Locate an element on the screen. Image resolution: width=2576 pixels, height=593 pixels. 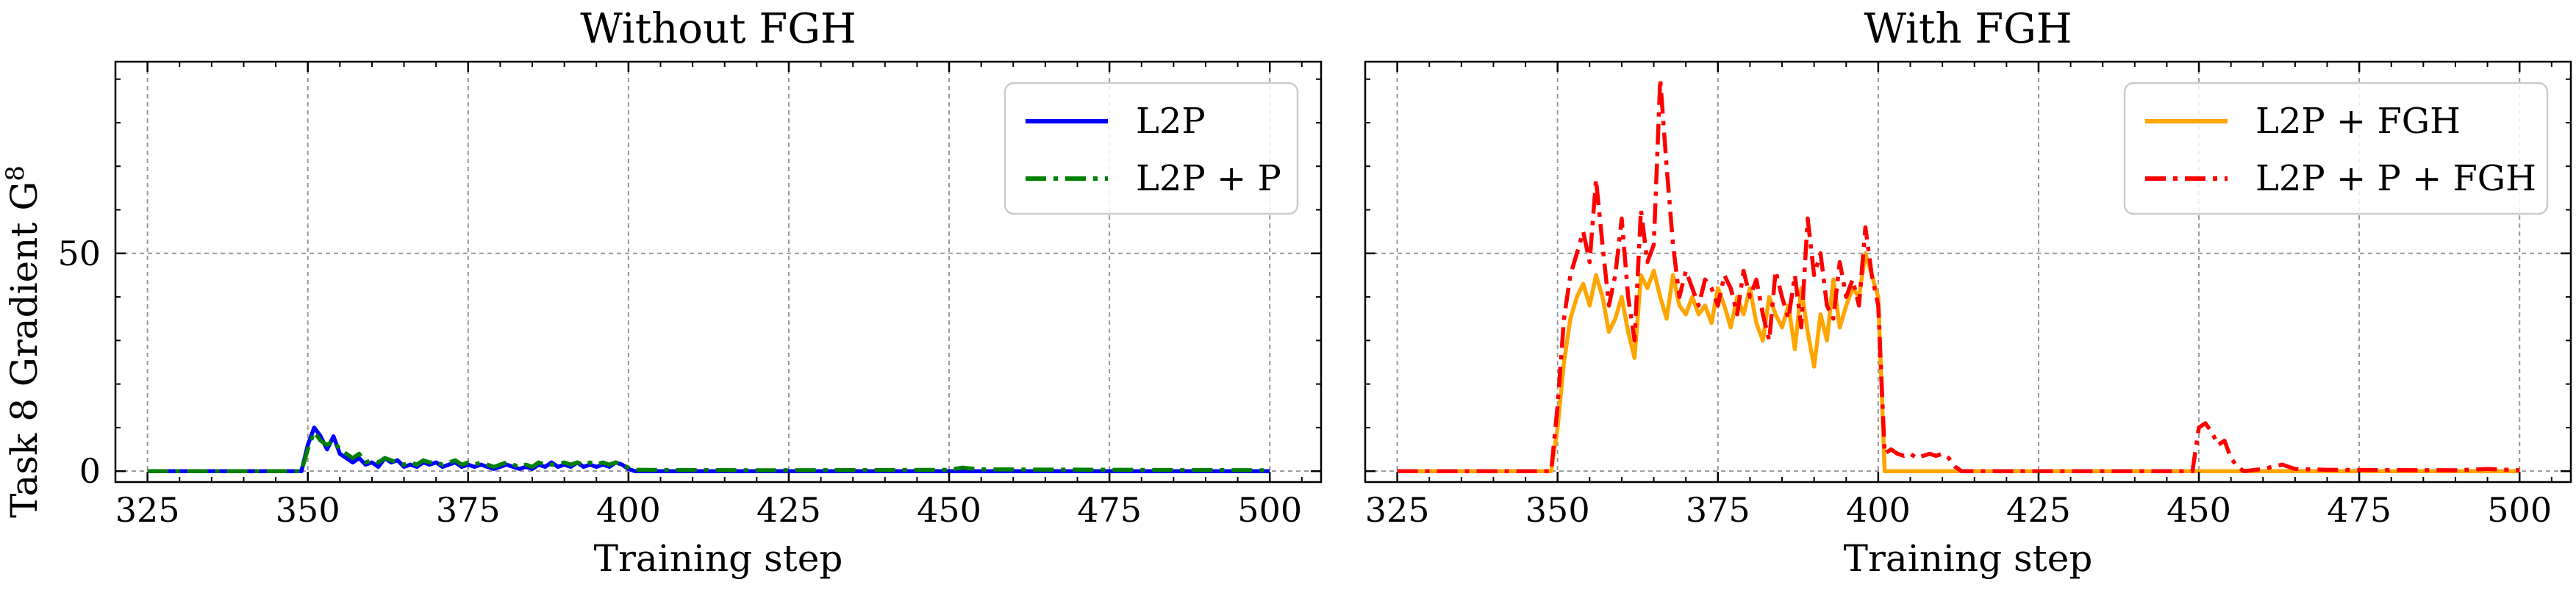
y-tick-label: 50 is located at coordinates (79, 254).